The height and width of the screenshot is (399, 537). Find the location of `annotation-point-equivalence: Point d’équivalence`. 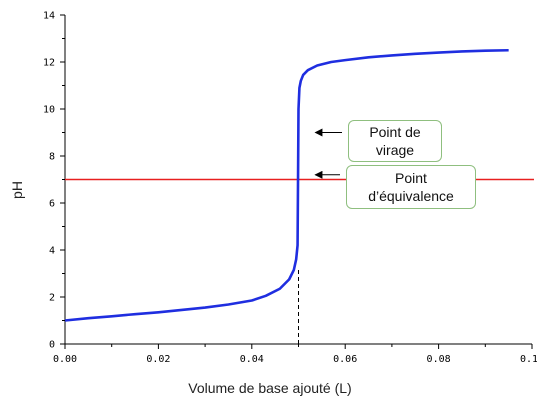

annotation-point-equivalence: Point d’équivalence is located at coordinates (411, 187).